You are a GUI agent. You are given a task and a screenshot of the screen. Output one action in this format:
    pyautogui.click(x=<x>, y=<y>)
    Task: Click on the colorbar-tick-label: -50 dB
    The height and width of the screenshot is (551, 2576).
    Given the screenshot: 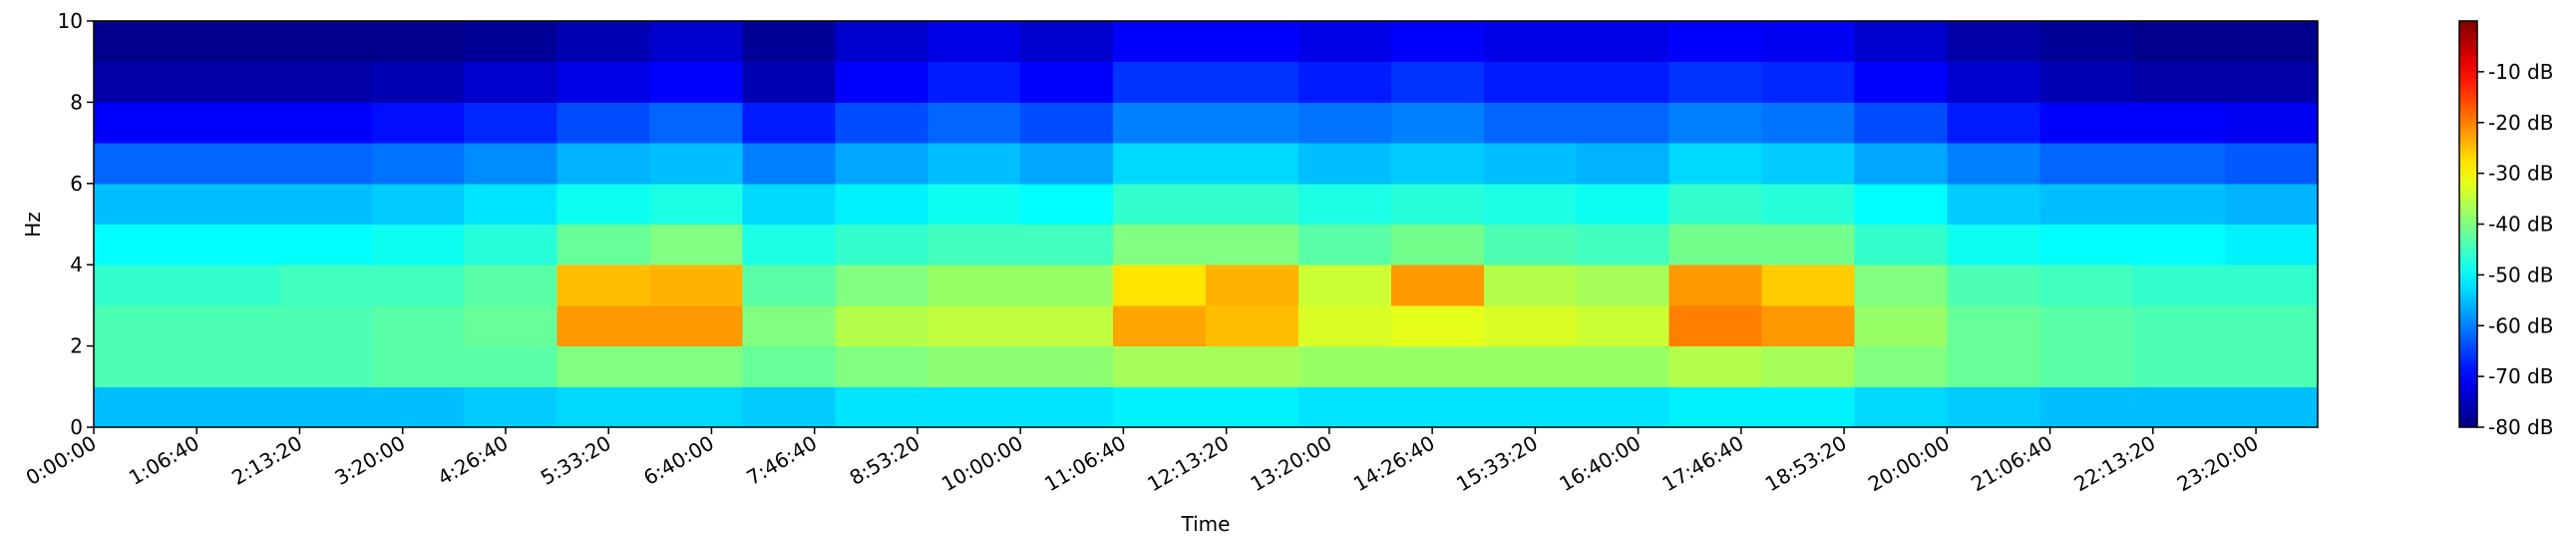 What is the action you would take?
    pyautogui.click(x=2521, y=274)
    